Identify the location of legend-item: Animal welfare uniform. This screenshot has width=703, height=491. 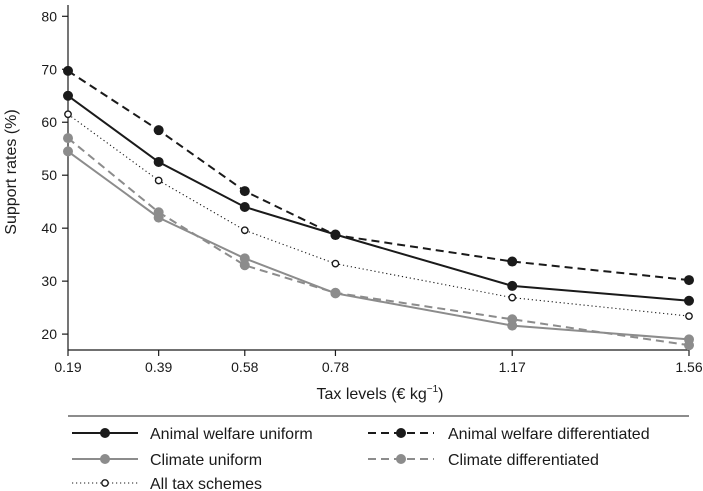
(192, 434).